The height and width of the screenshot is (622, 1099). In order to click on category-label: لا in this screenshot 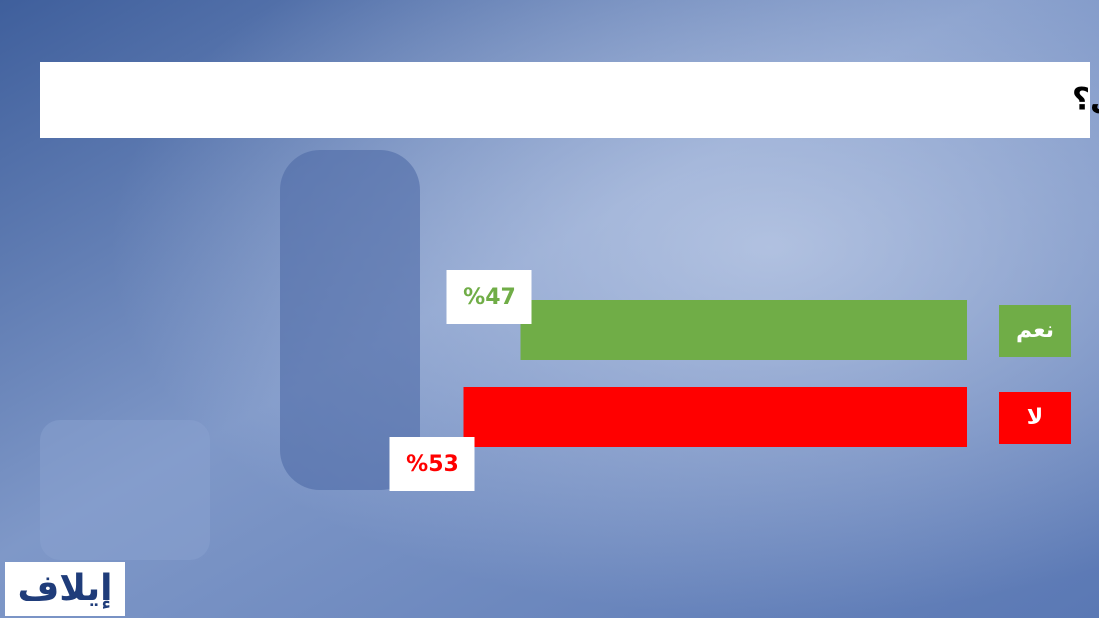, I will do `click(1035, 417)`.